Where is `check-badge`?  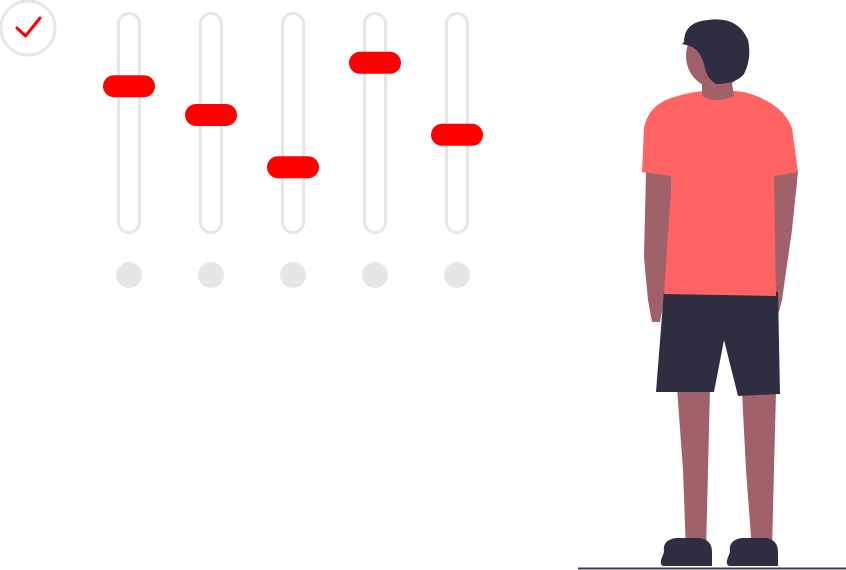 check-badge is located at coordinates (28, 28).